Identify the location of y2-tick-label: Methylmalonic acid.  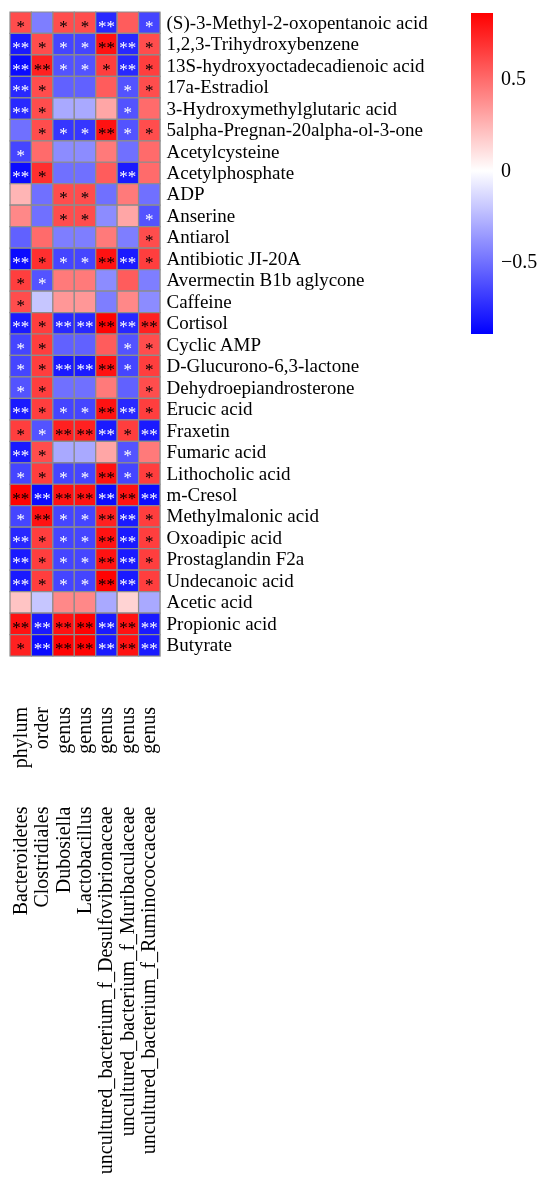
(243, 516).